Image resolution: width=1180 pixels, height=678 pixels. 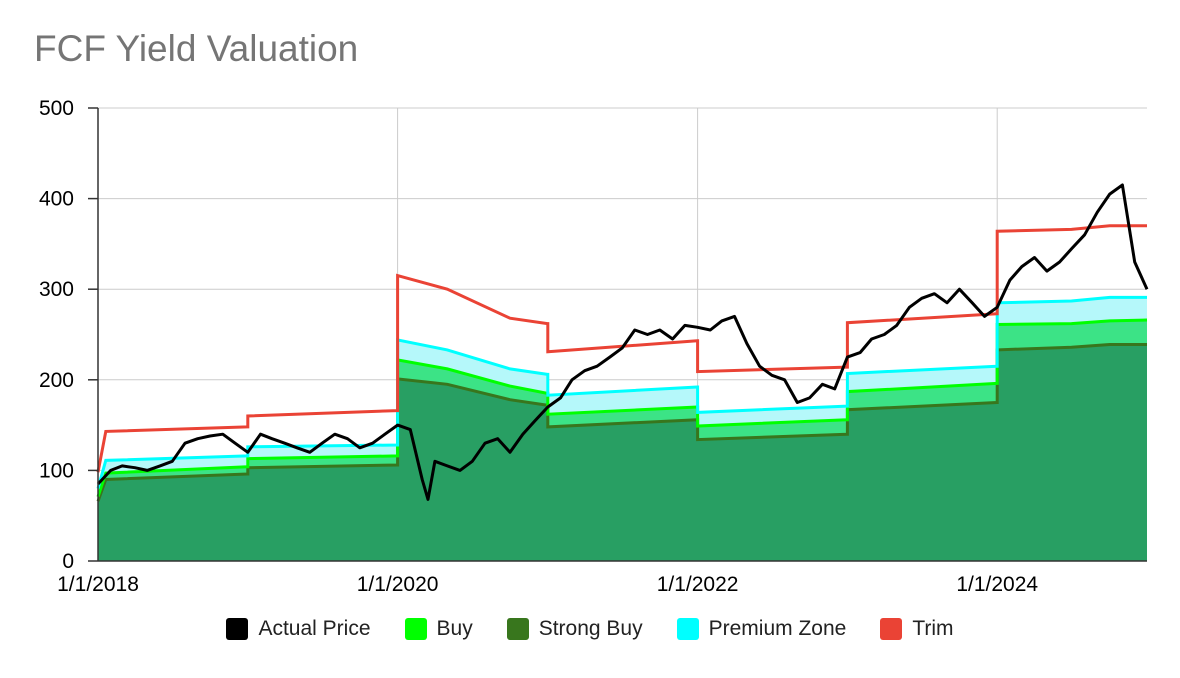 What do you see at coordinates (56, 108) in the screenshot?
I see `y-tick-label: 500` at bounding box center [56, 108].